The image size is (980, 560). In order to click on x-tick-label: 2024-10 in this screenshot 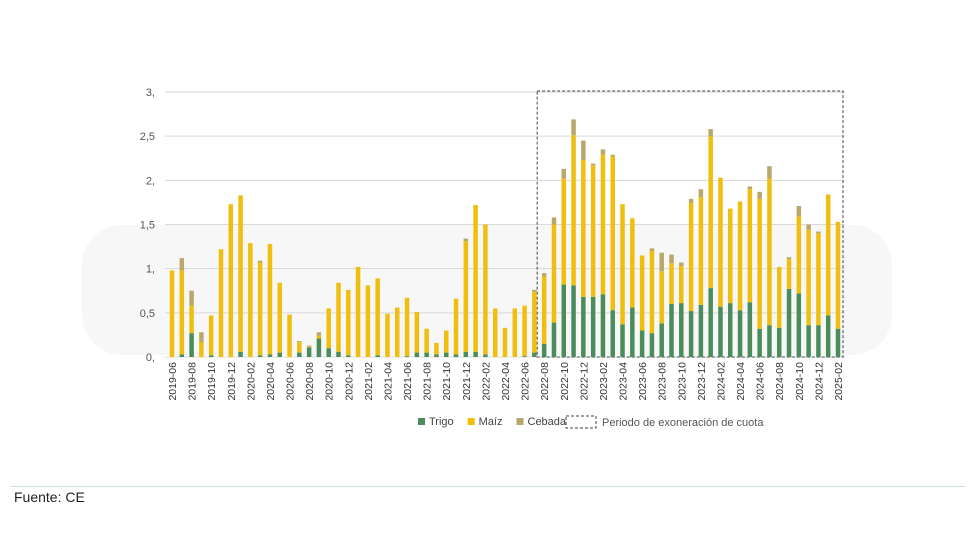, I will do `click(800, 381)`.